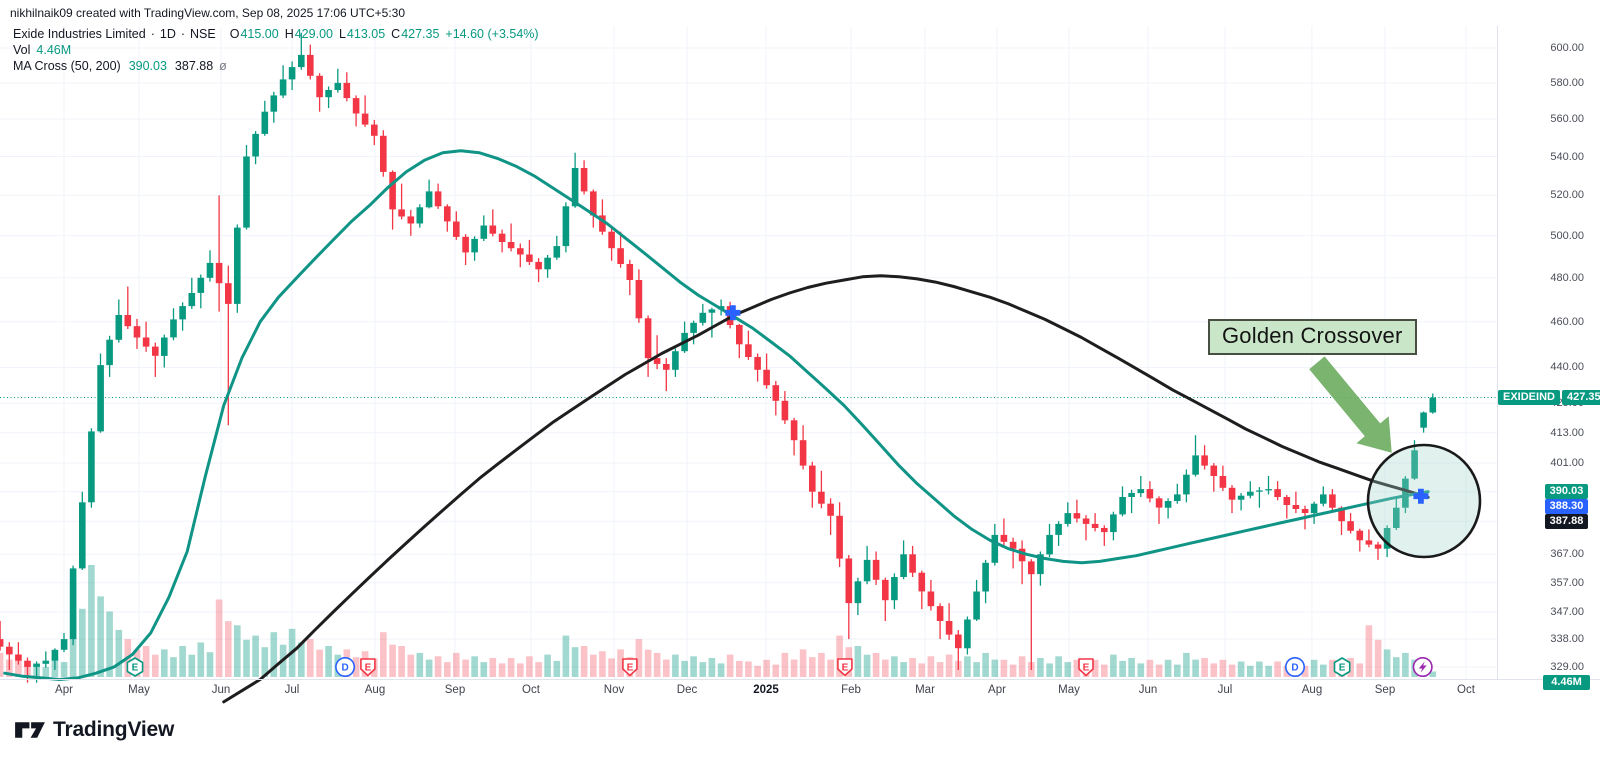 This screenshot has height=770, width=1600. I want to click on ma-value-badge: 390.03, so click(1566, 491).